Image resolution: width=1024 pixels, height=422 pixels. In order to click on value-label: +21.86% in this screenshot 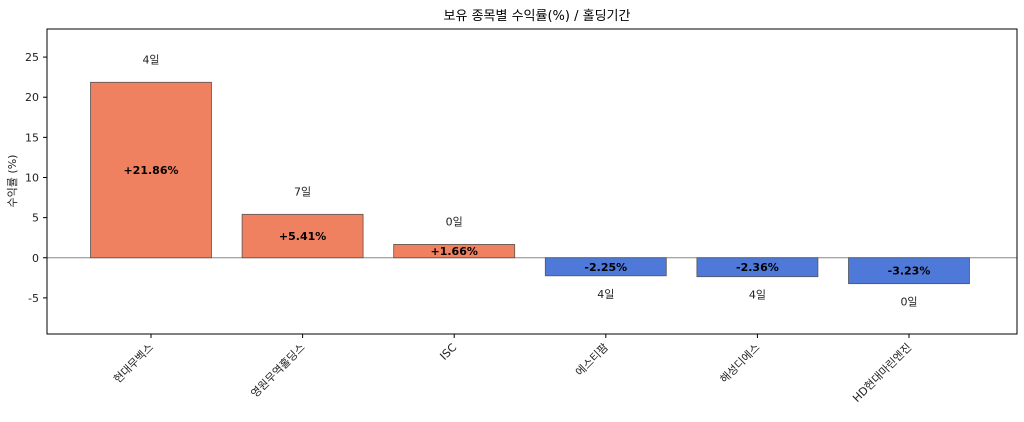, I will do `click(150, 170)`.